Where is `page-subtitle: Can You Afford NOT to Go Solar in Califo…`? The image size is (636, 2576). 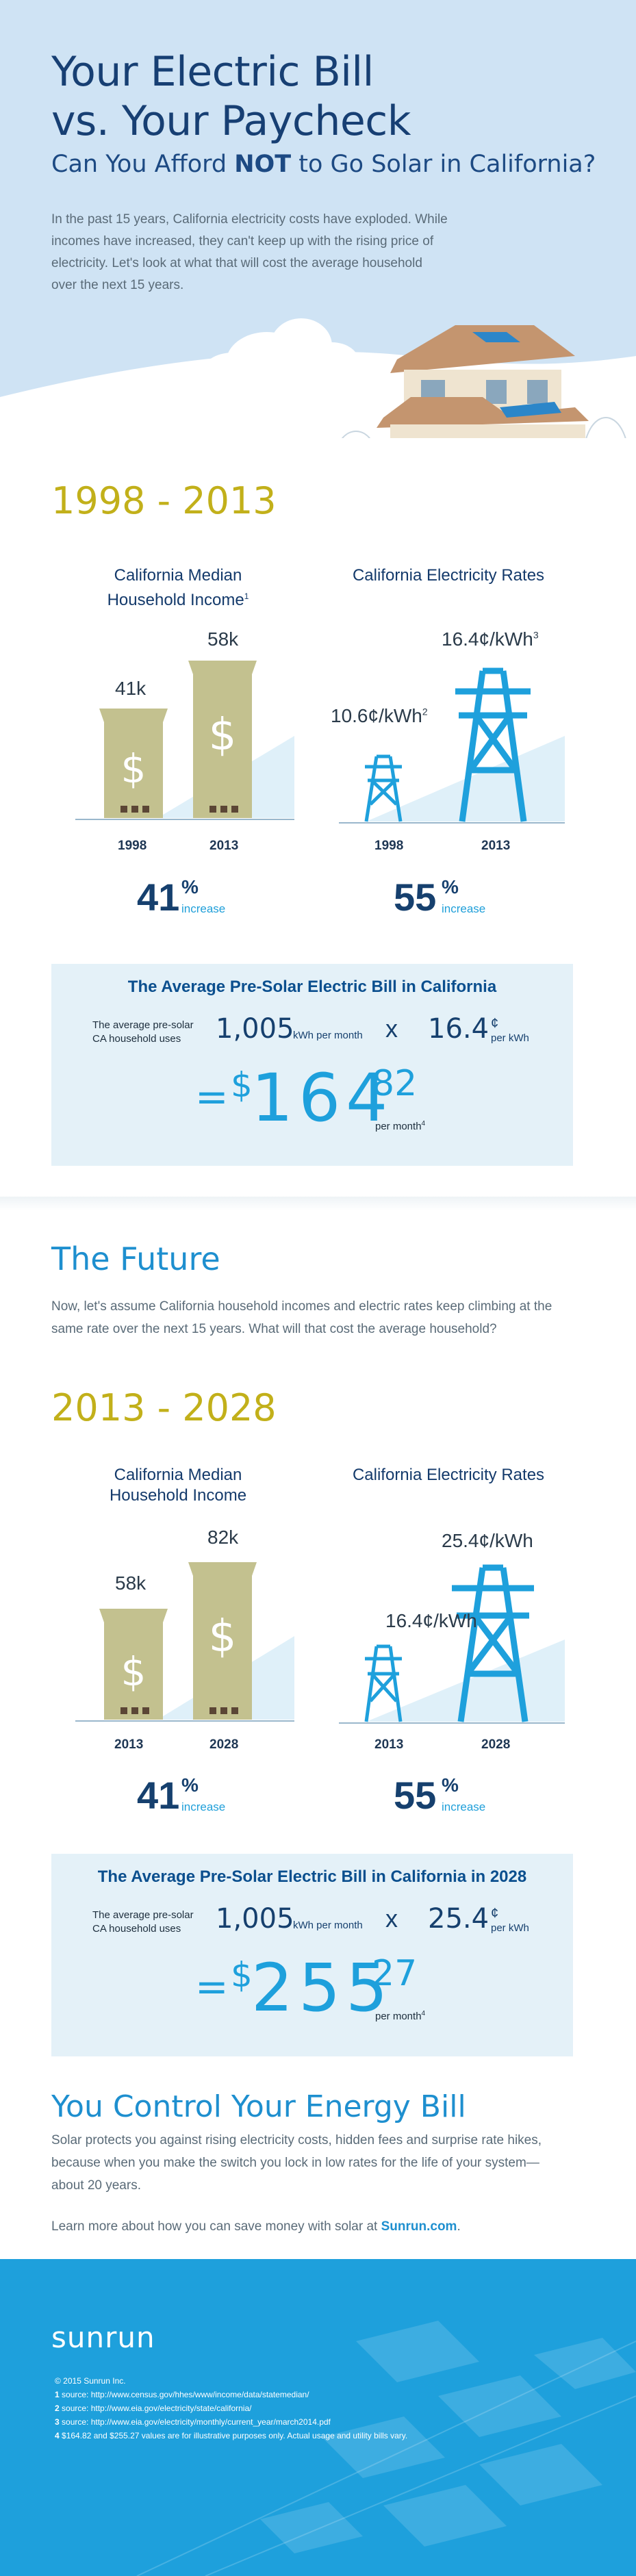
page-subtitle: Can You Afford NOT to Go Solar in Califo… is located at coordinates (323, 164).